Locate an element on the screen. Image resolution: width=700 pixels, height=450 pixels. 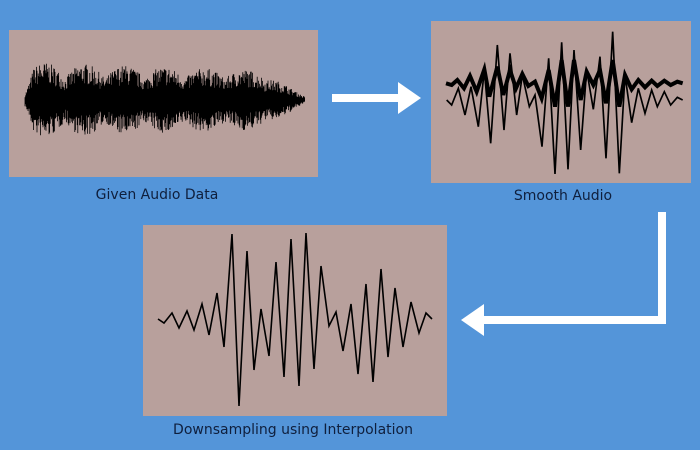
label-smooth-audio: Smooth Audio is located at coordinates (563, 196).